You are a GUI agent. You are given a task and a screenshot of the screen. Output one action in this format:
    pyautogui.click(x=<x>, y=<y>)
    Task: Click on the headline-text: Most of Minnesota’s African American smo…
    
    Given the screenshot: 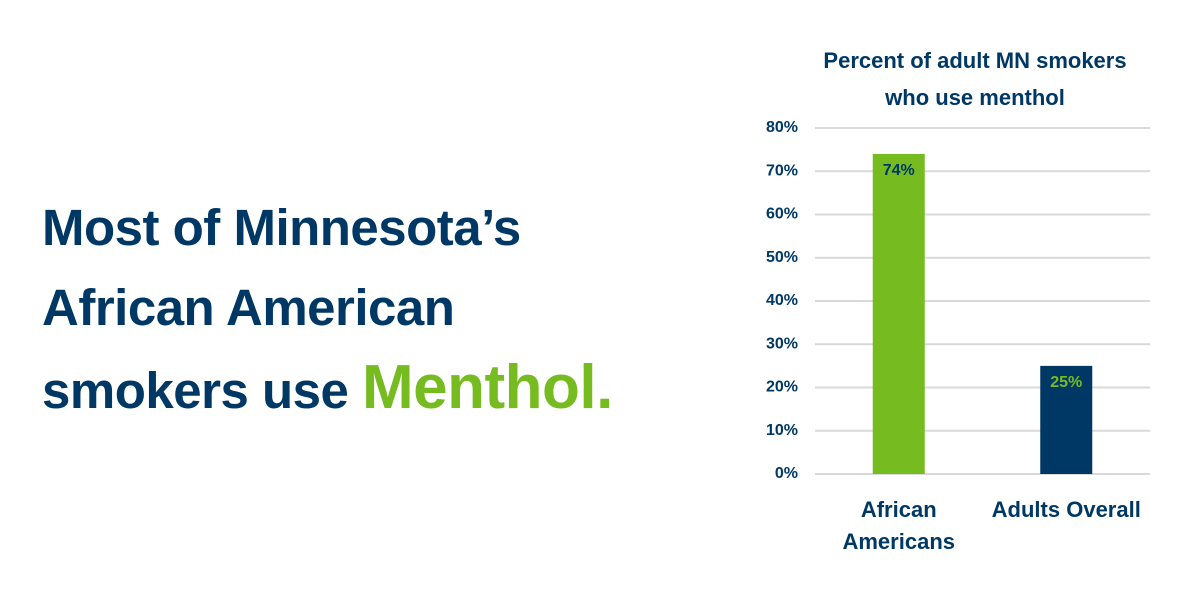 What is the action you would take?
    pyautogui.click(x=281, y=309)
    